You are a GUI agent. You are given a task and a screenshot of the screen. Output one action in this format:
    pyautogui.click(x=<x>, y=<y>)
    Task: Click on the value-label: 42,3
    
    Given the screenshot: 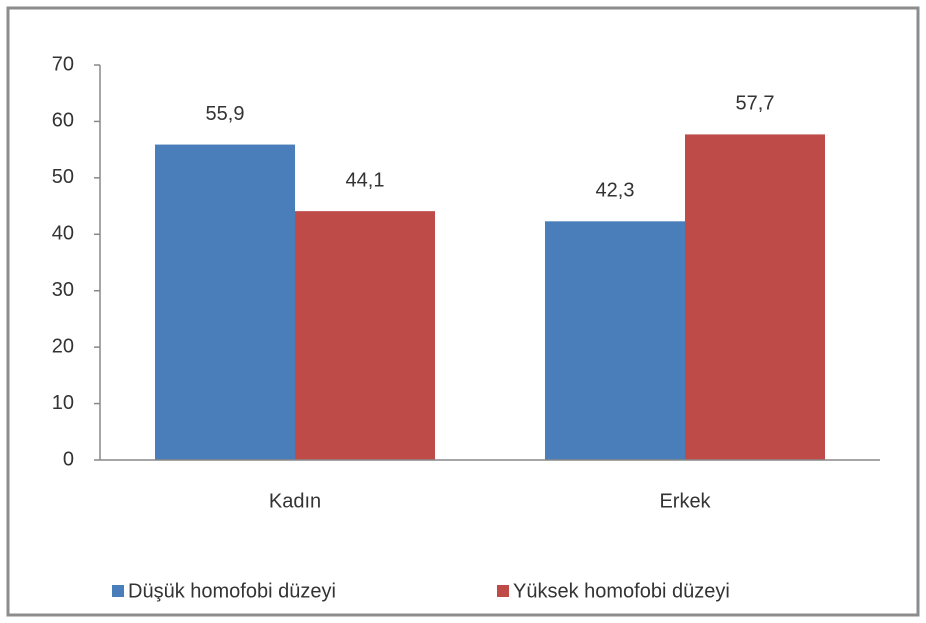 What is the action you would take?
    pyautogui.click(x=615, y=191)
    